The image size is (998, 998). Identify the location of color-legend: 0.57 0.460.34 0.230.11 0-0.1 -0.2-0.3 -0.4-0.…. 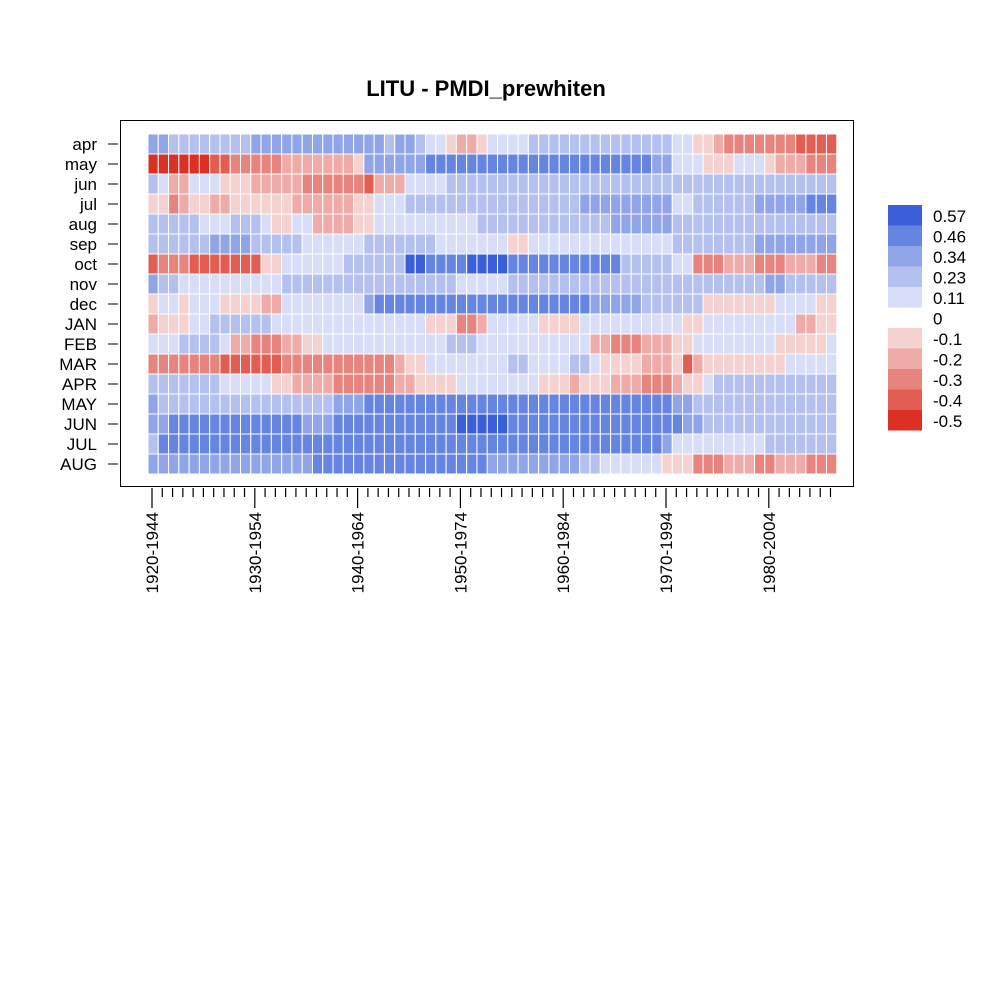
(927, 318).